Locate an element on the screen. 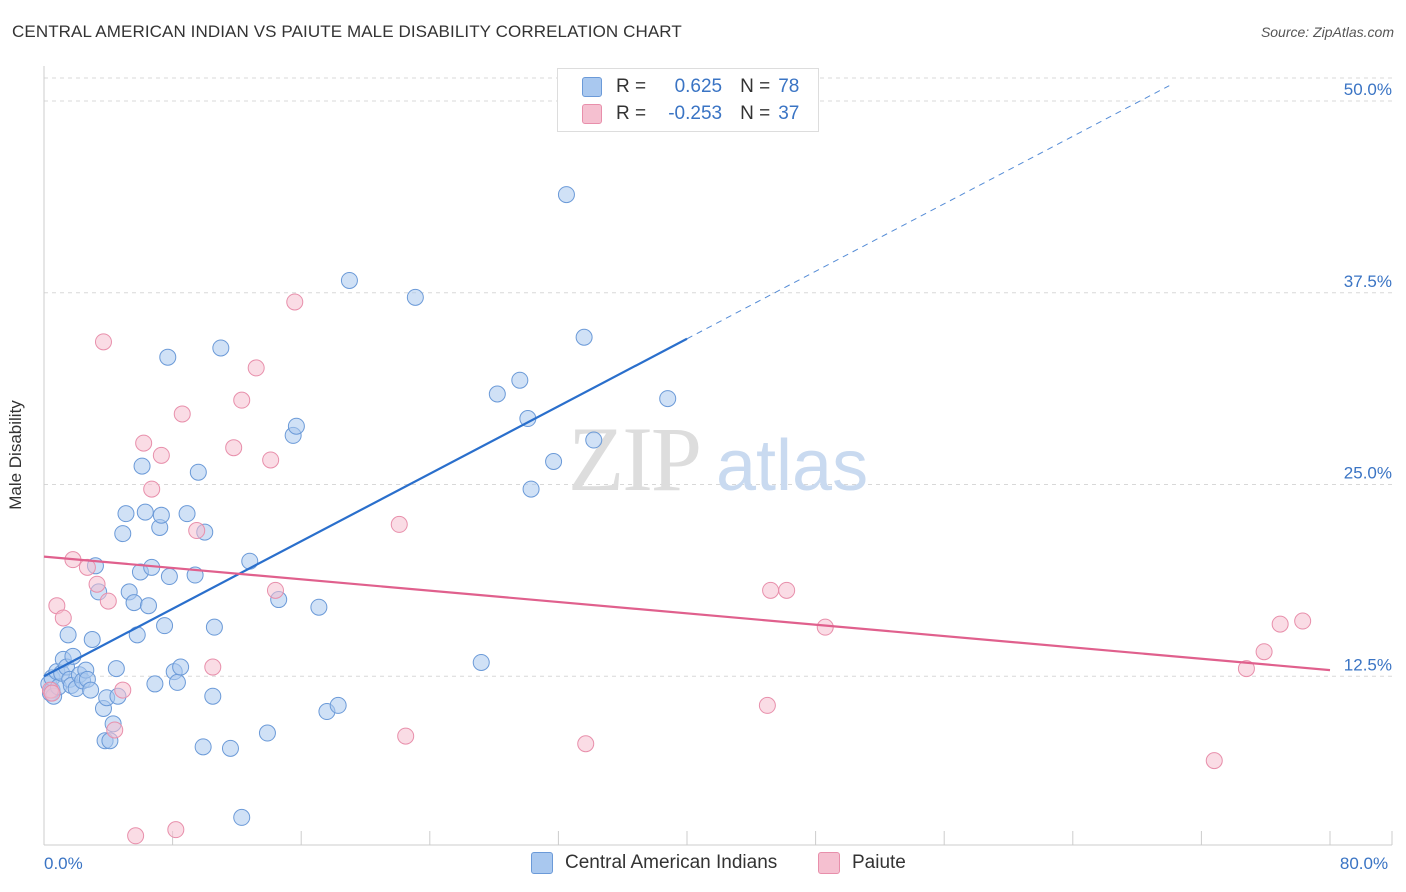 This screenshot has height=892, width=1406. legend-row-paiute: R = -0.253 N = 37 is located at coordinates (690, 114).